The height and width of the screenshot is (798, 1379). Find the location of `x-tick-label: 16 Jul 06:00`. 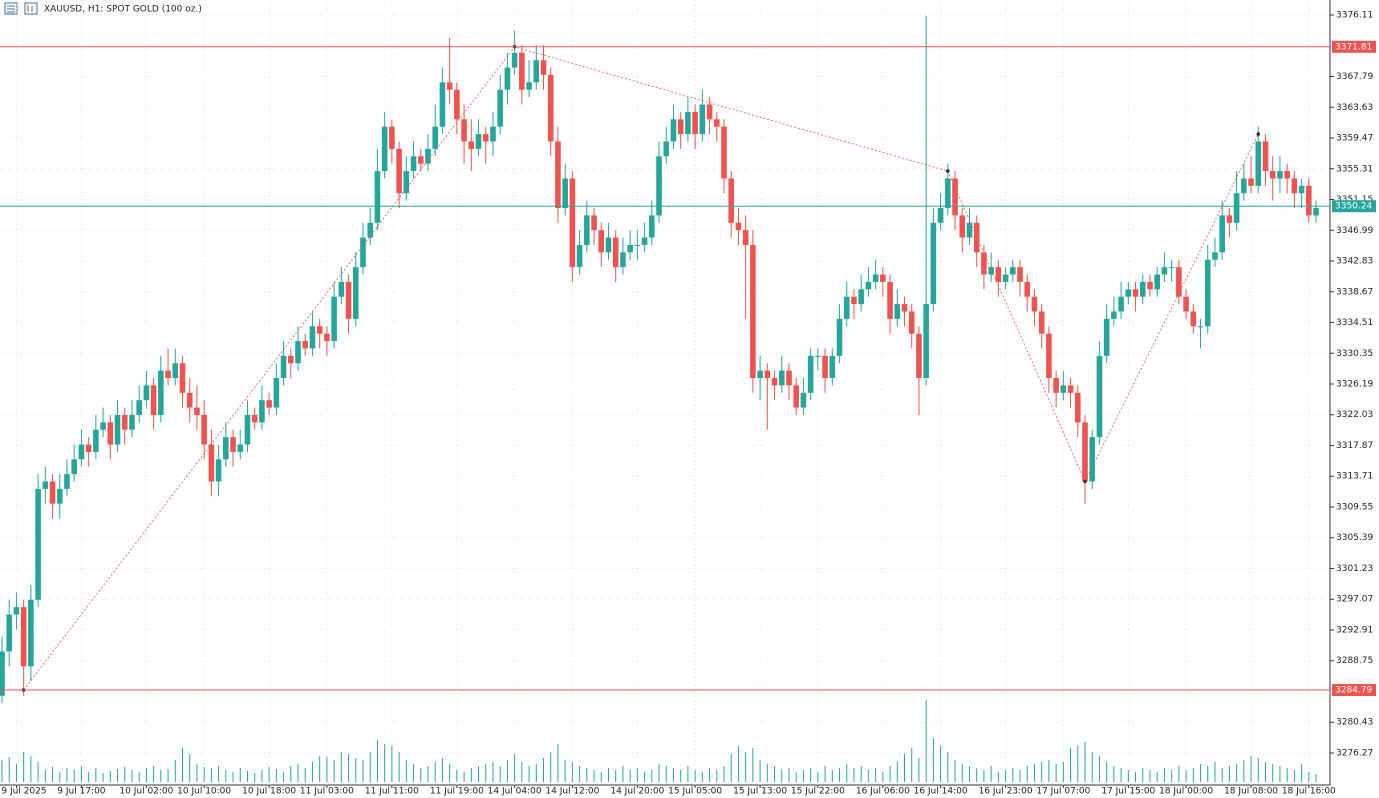

x-tick-label: 16 Jul 06:00 is located at coordinates (883, 792).